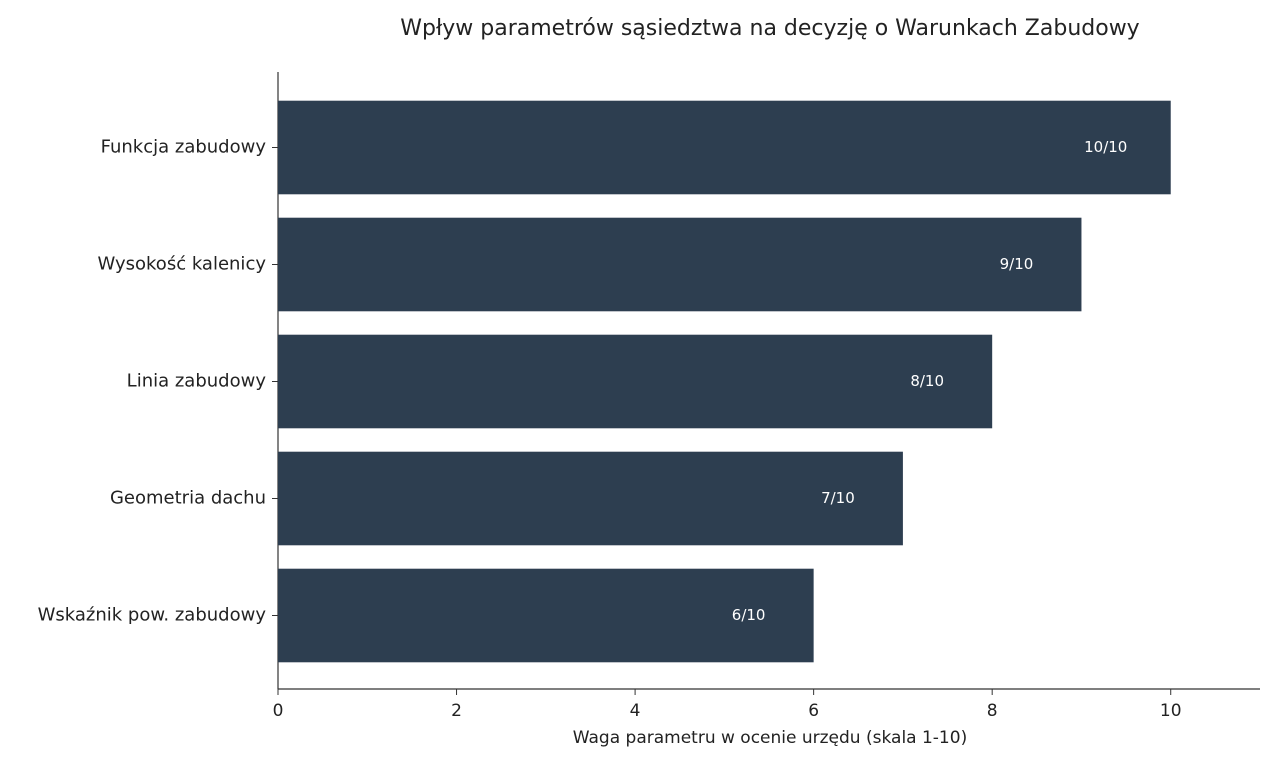 This screenshot has height=768, width=1280. I want to click on y-tick-label: Wysokość kalenicy, so click(182, 264).